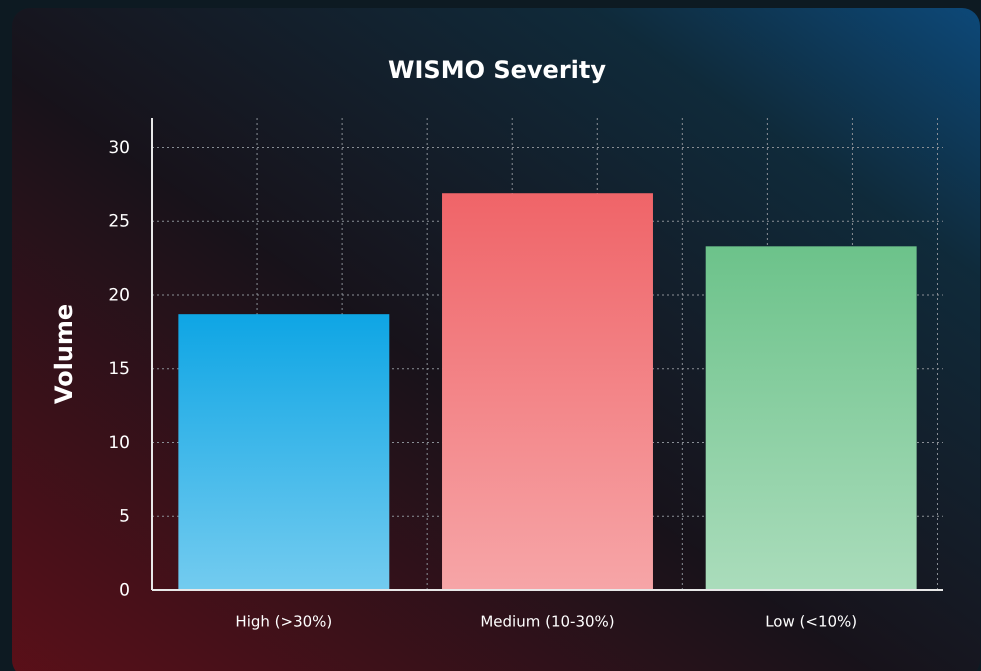 This screenshot has height=671, width=981. What do you see at coordinates (119, 222) in the screenshot?
I see `y-tick-label: 25` at bounding box center [119, 222].